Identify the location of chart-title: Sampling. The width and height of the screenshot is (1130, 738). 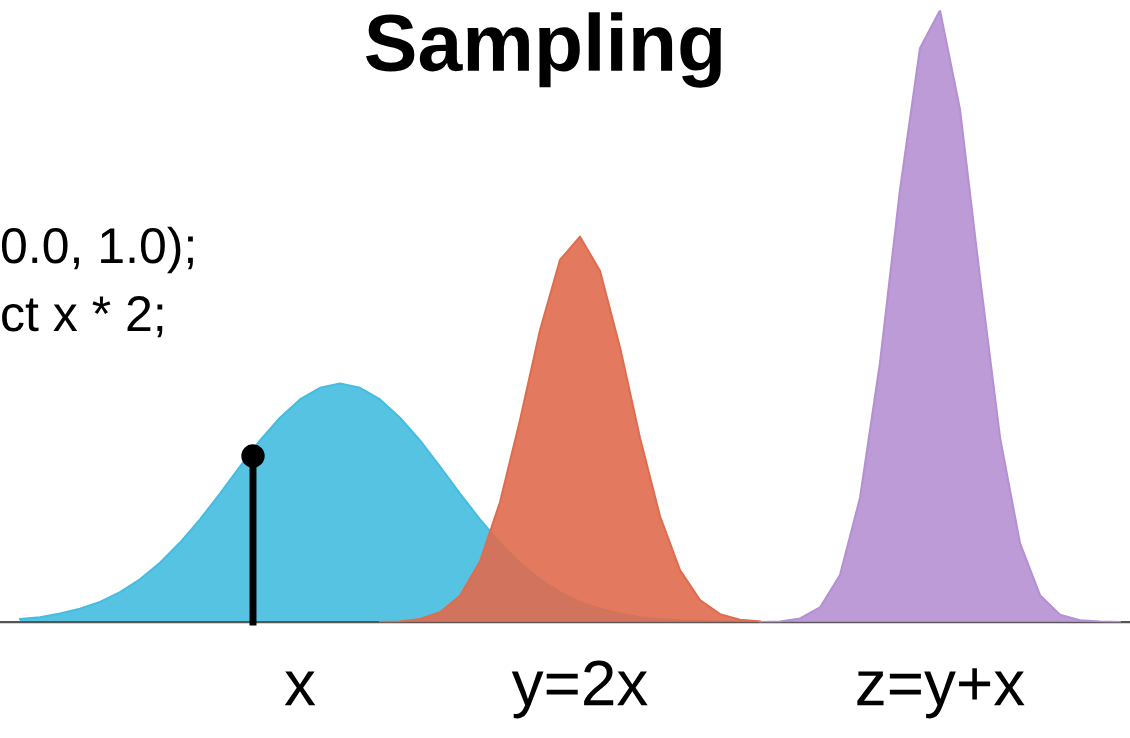
(543, 50).